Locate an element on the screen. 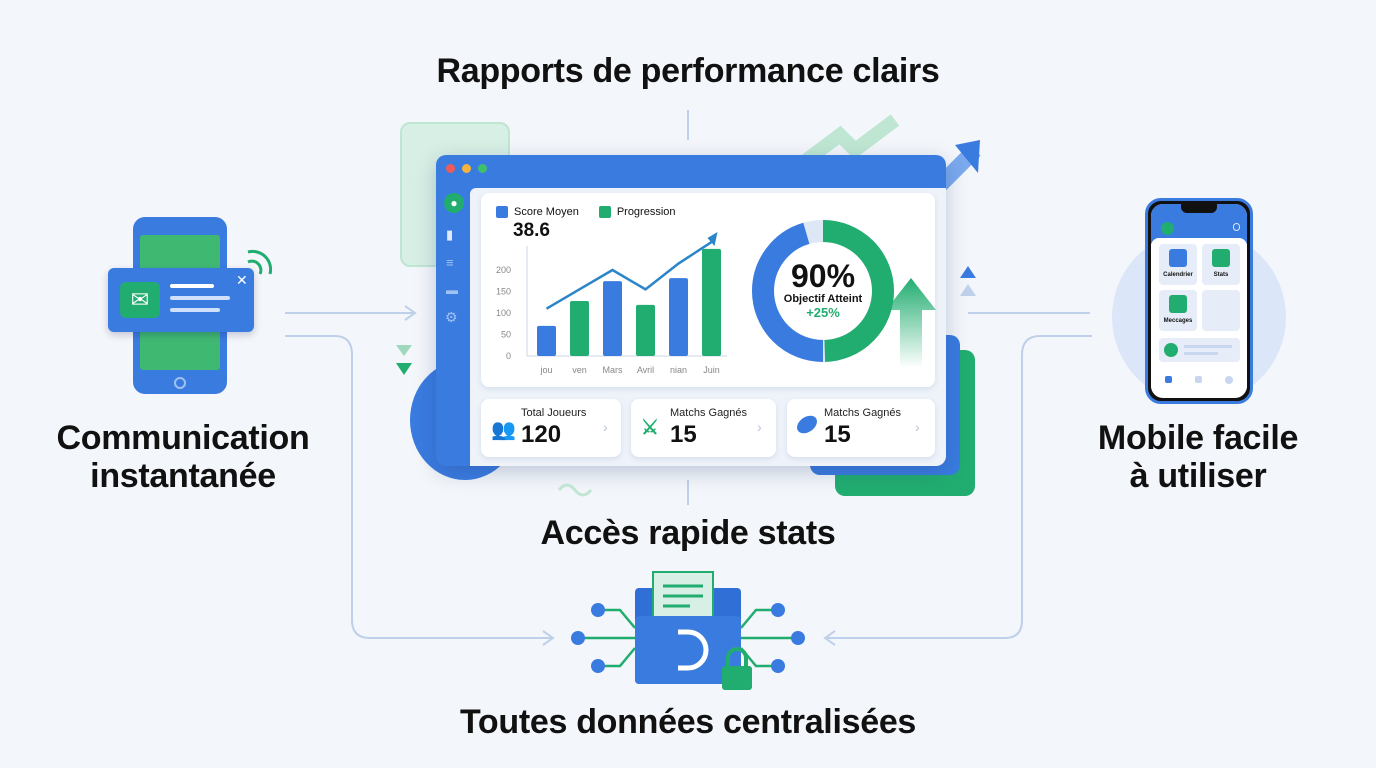  profile-icon is located at coordinates (1229, 380).